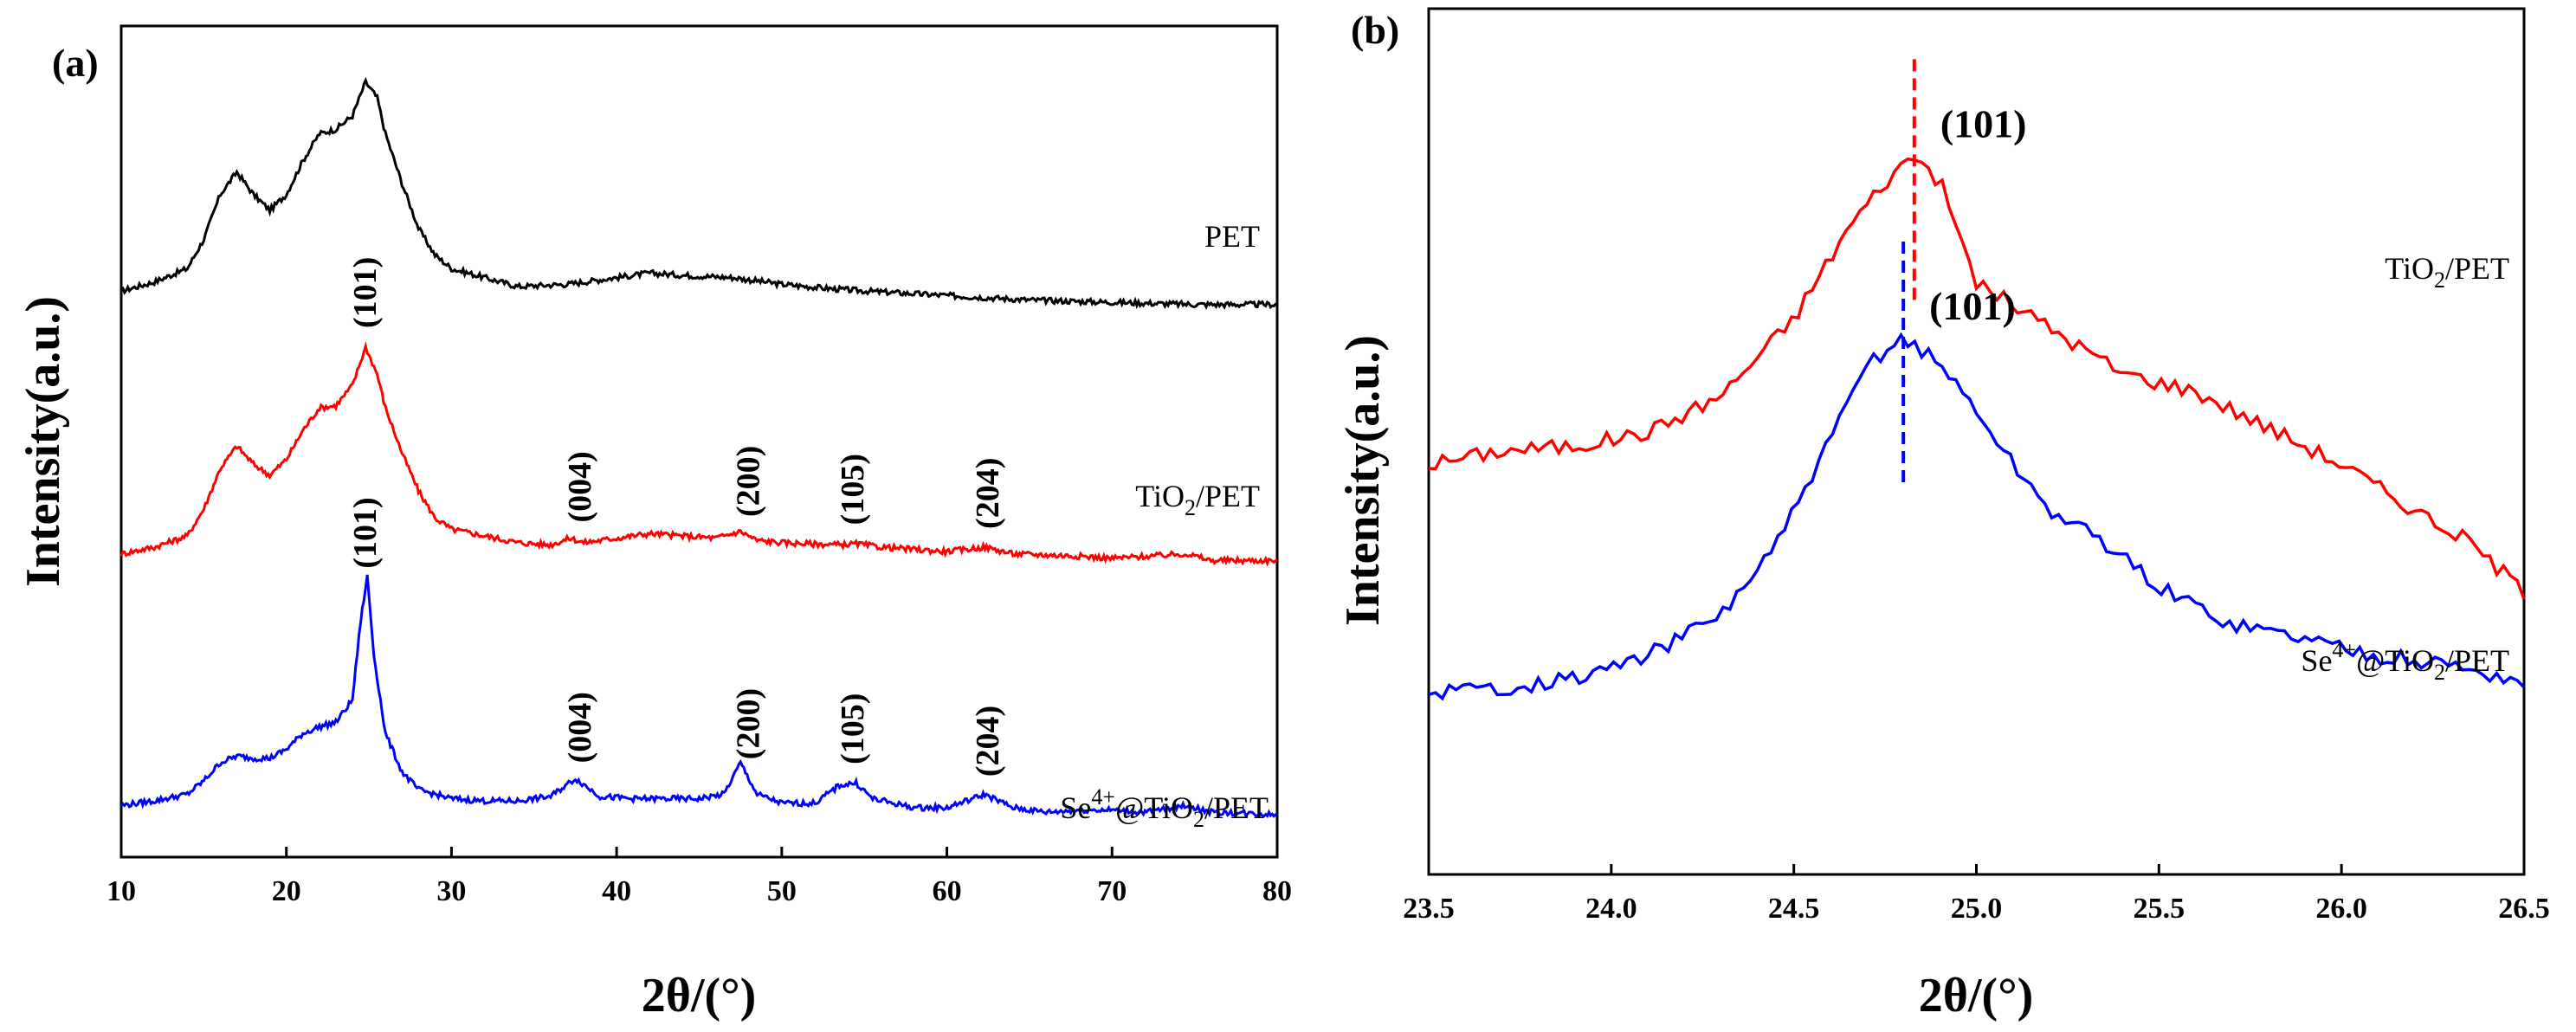  Describe the element at coordinates (1794, 909) in the screenshot. I see `x-tick-label: 24.5` at that location.